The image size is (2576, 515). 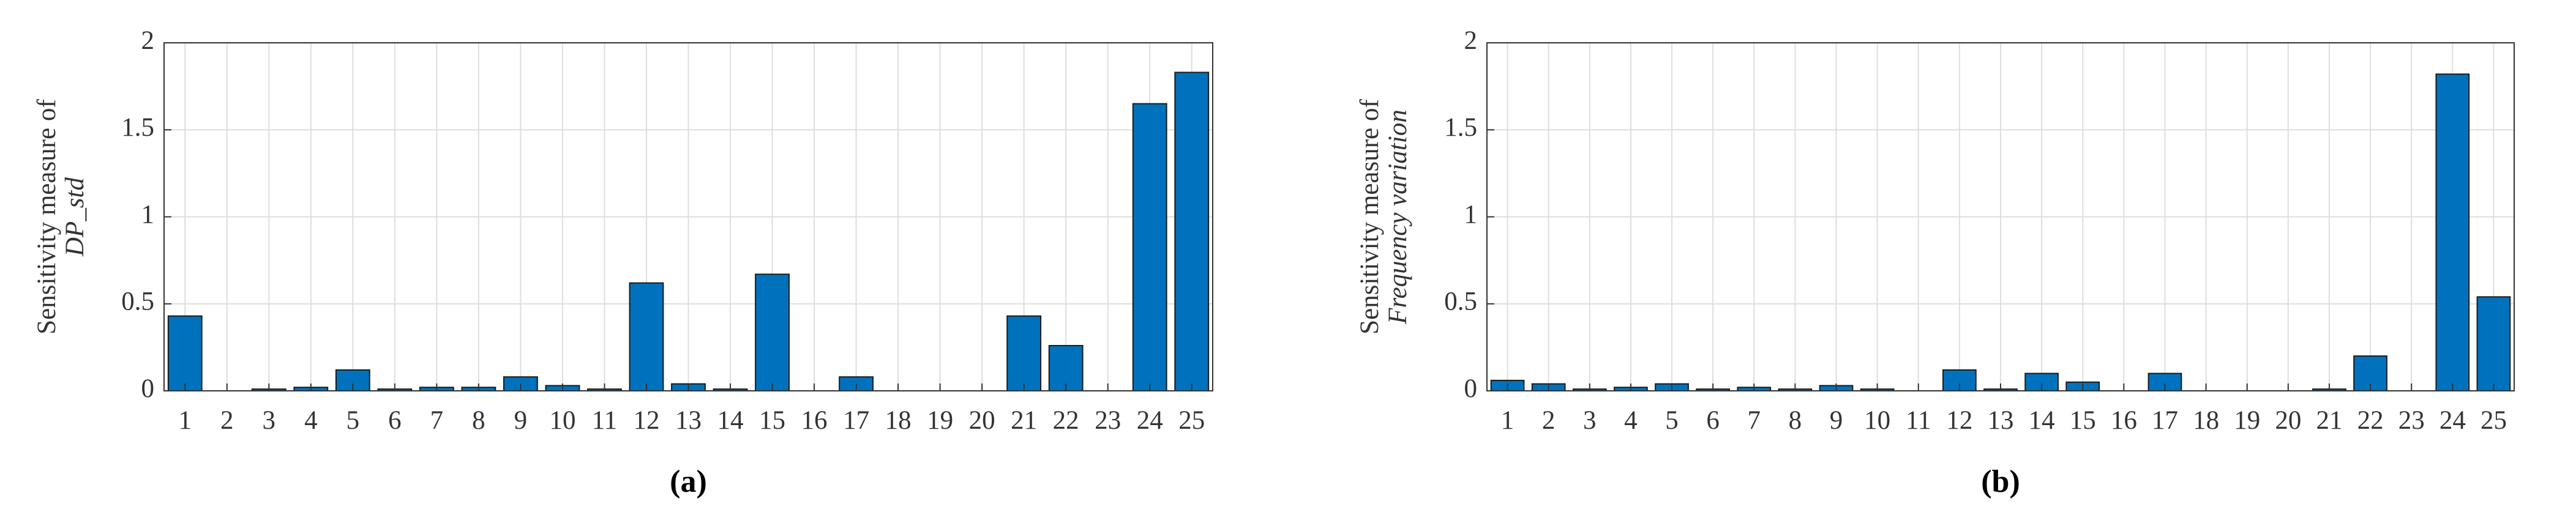 What do you see at coordinates (2001, 481) in the screenshot?
I see `caption: (b)` at bounding box center [2001, 481].